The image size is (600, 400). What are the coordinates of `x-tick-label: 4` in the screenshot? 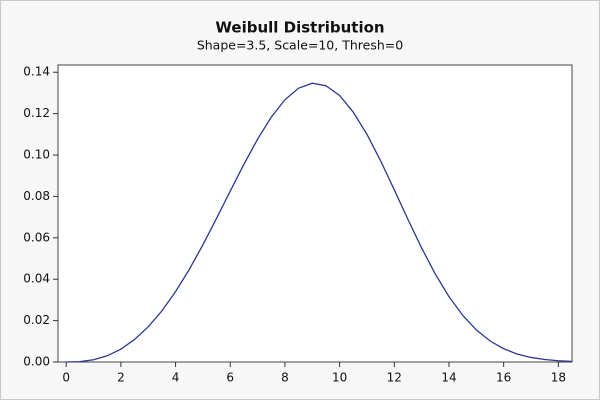 It's located at (176, 378).